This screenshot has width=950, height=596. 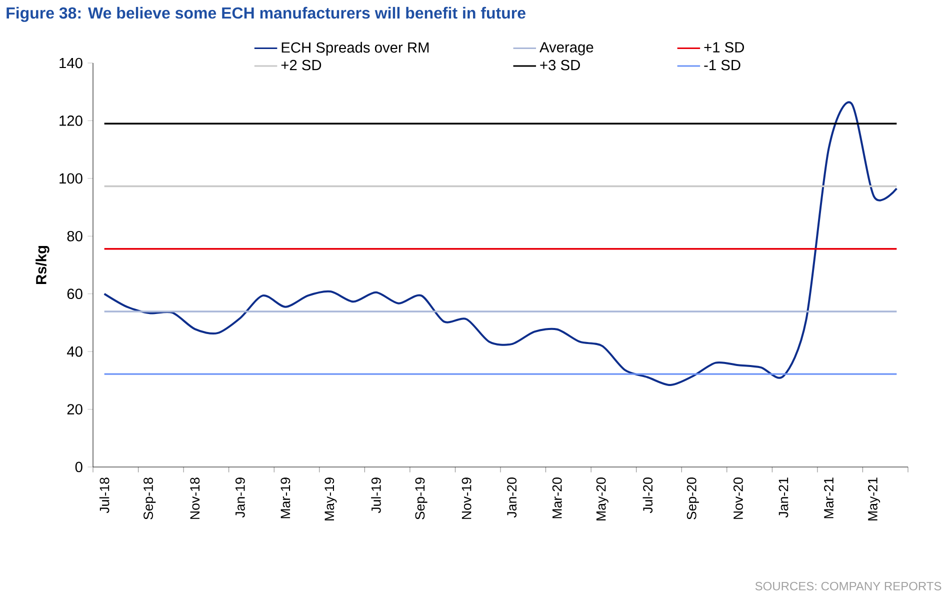 I want to click on legend-label: +1 SD, so click(x=724, y=47).